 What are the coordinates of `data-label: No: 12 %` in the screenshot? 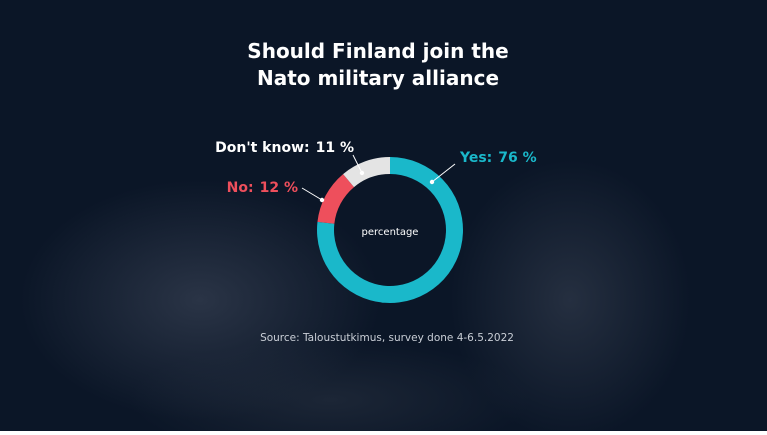 It's located at (262, 188).